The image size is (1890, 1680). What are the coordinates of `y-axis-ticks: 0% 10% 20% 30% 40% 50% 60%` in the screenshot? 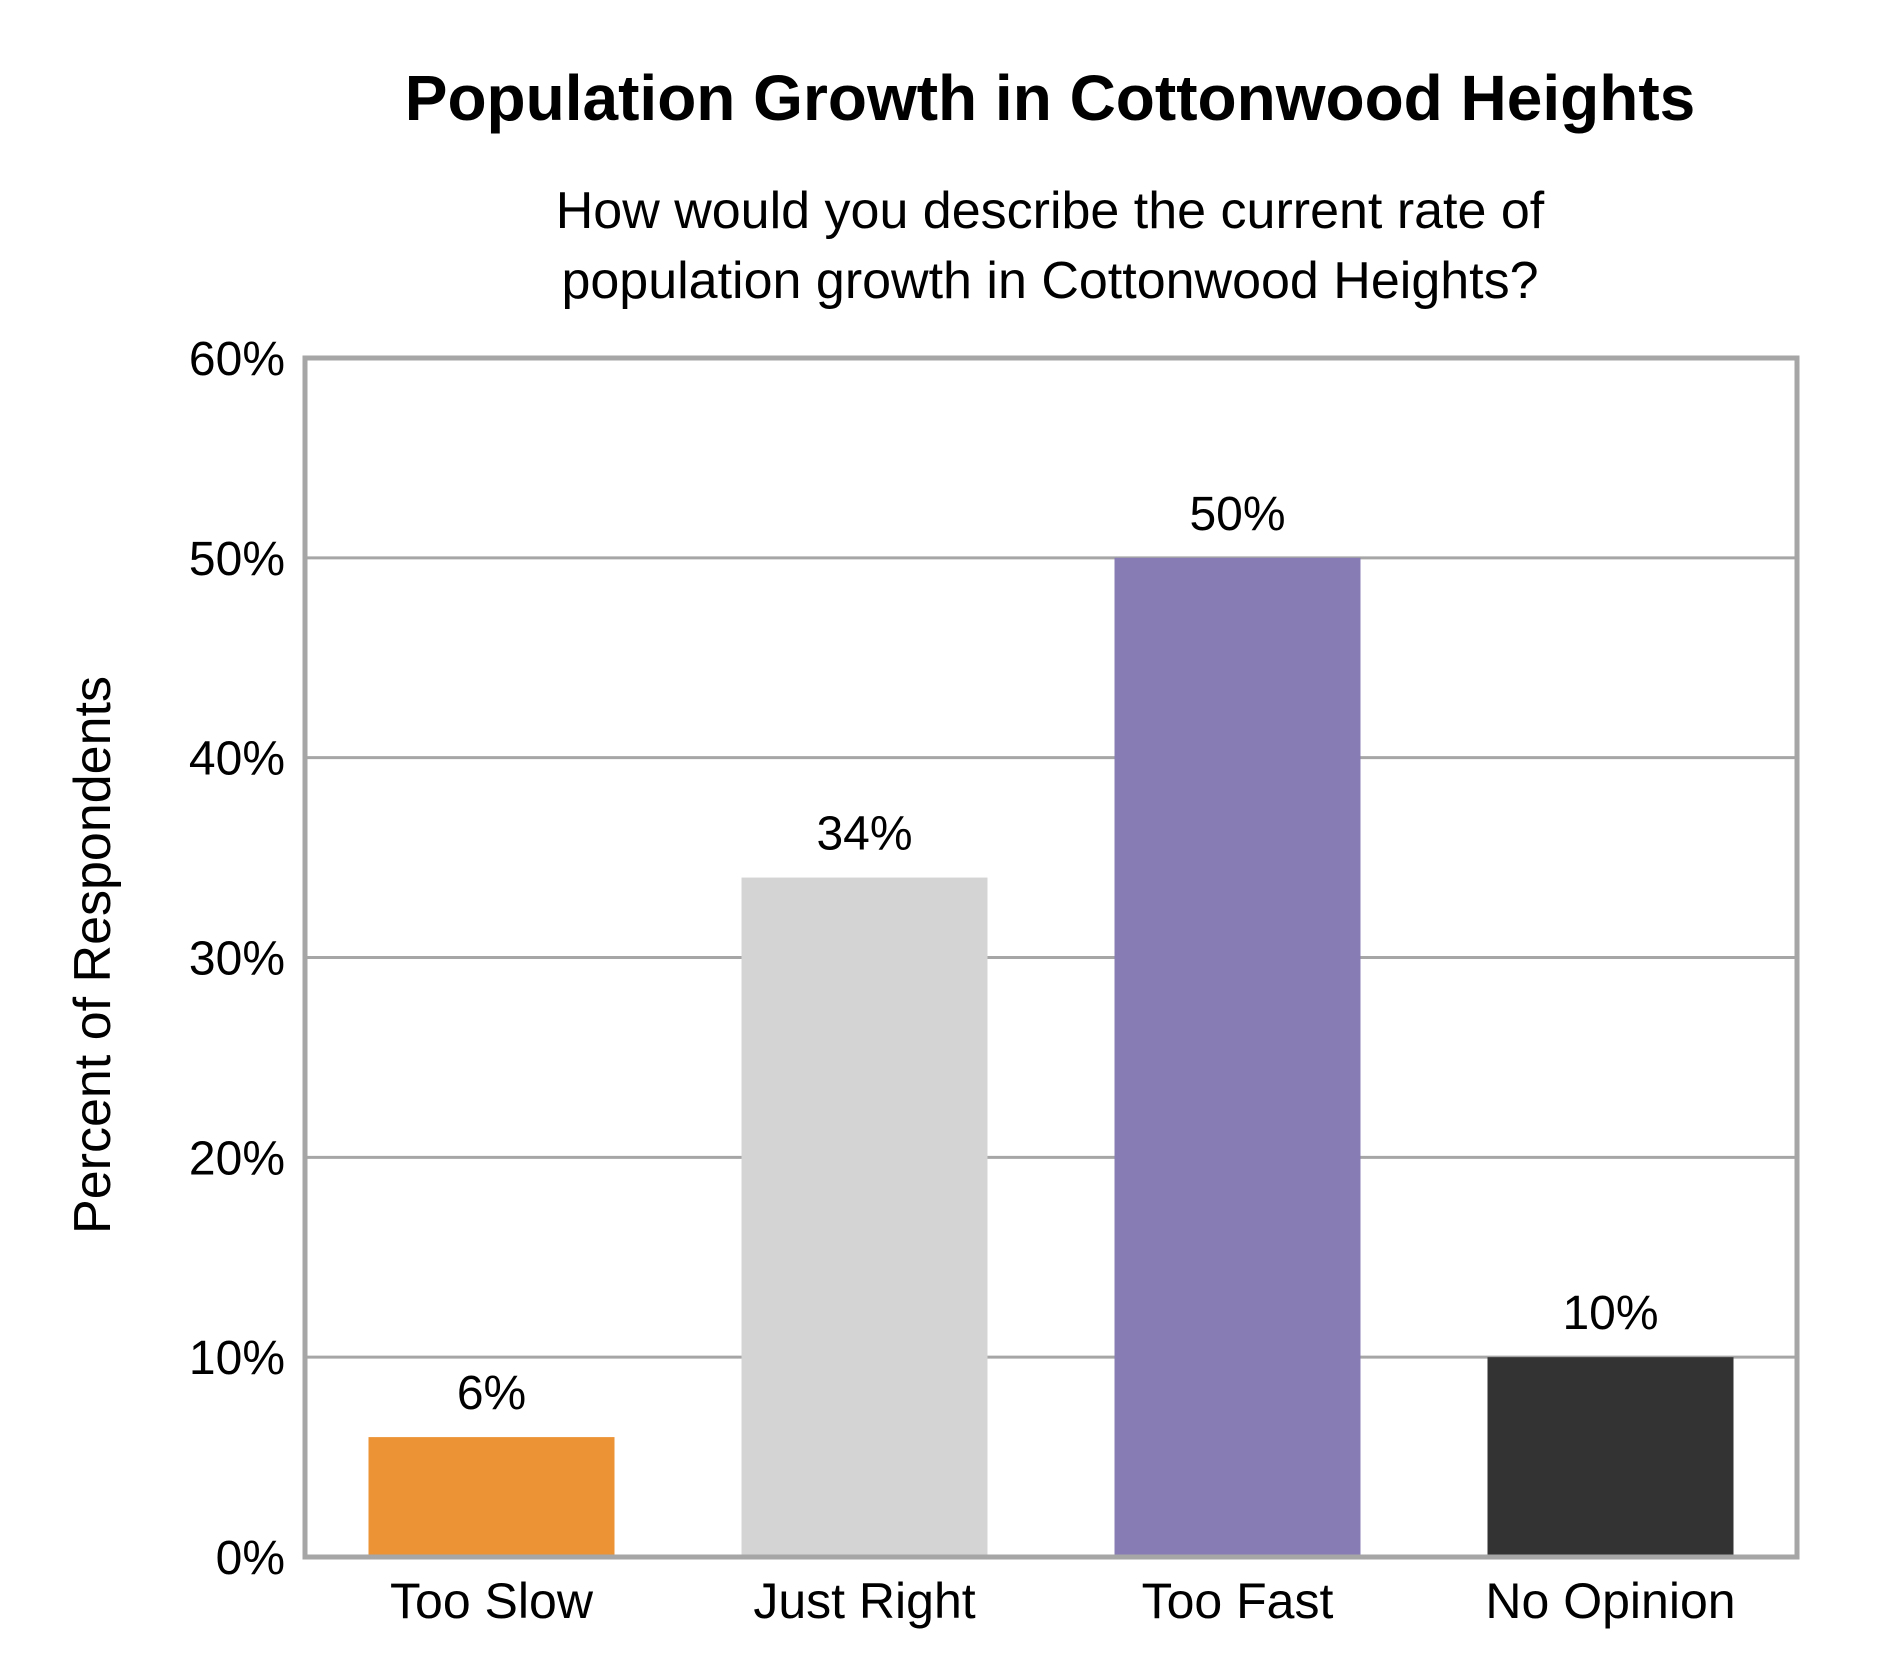 It's located at (237, 959).